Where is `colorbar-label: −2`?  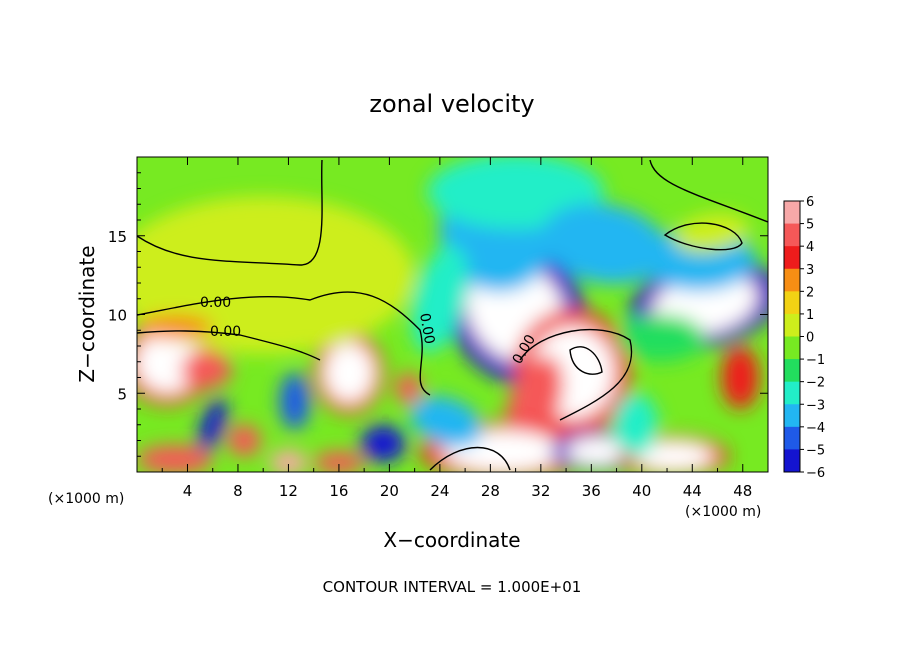 colorbar-label: −2 is located at coordinates (815, 383).